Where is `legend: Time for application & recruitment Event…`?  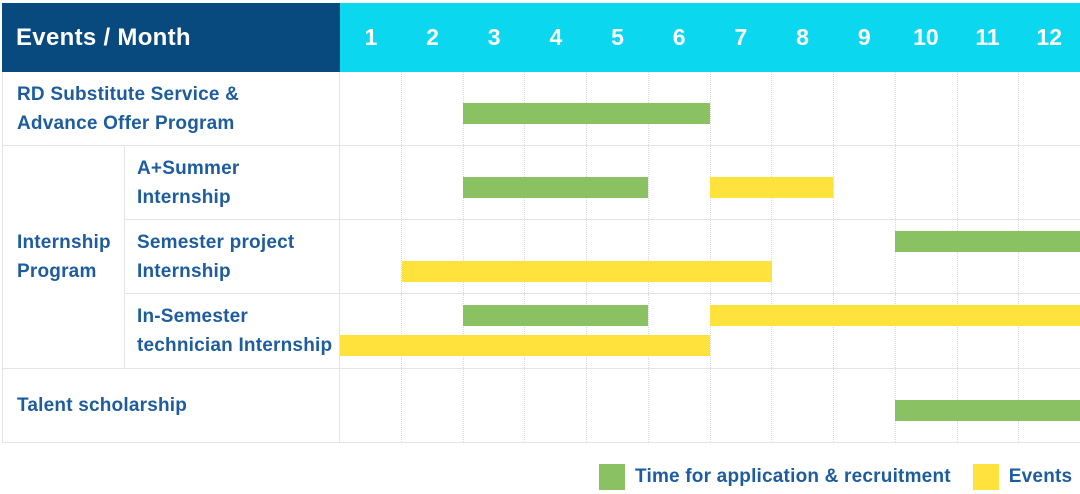
legend: Time for application & recruitment Event… is located at coordinates (835, 477).